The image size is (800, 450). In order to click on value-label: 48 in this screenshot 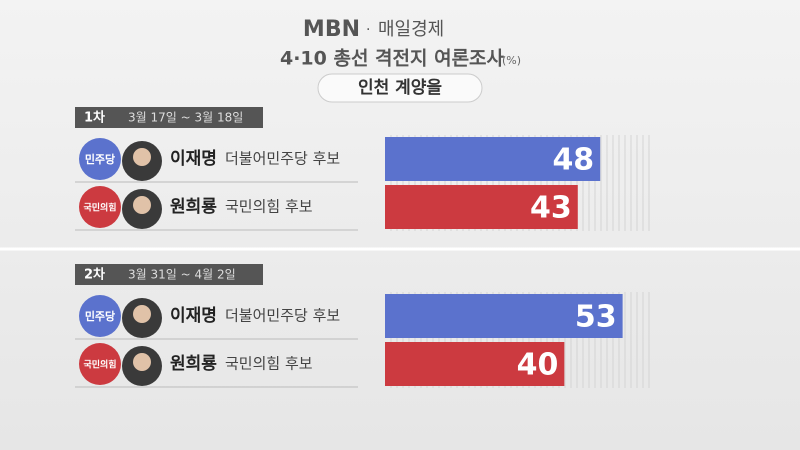, I will do `click(573, 160)`.